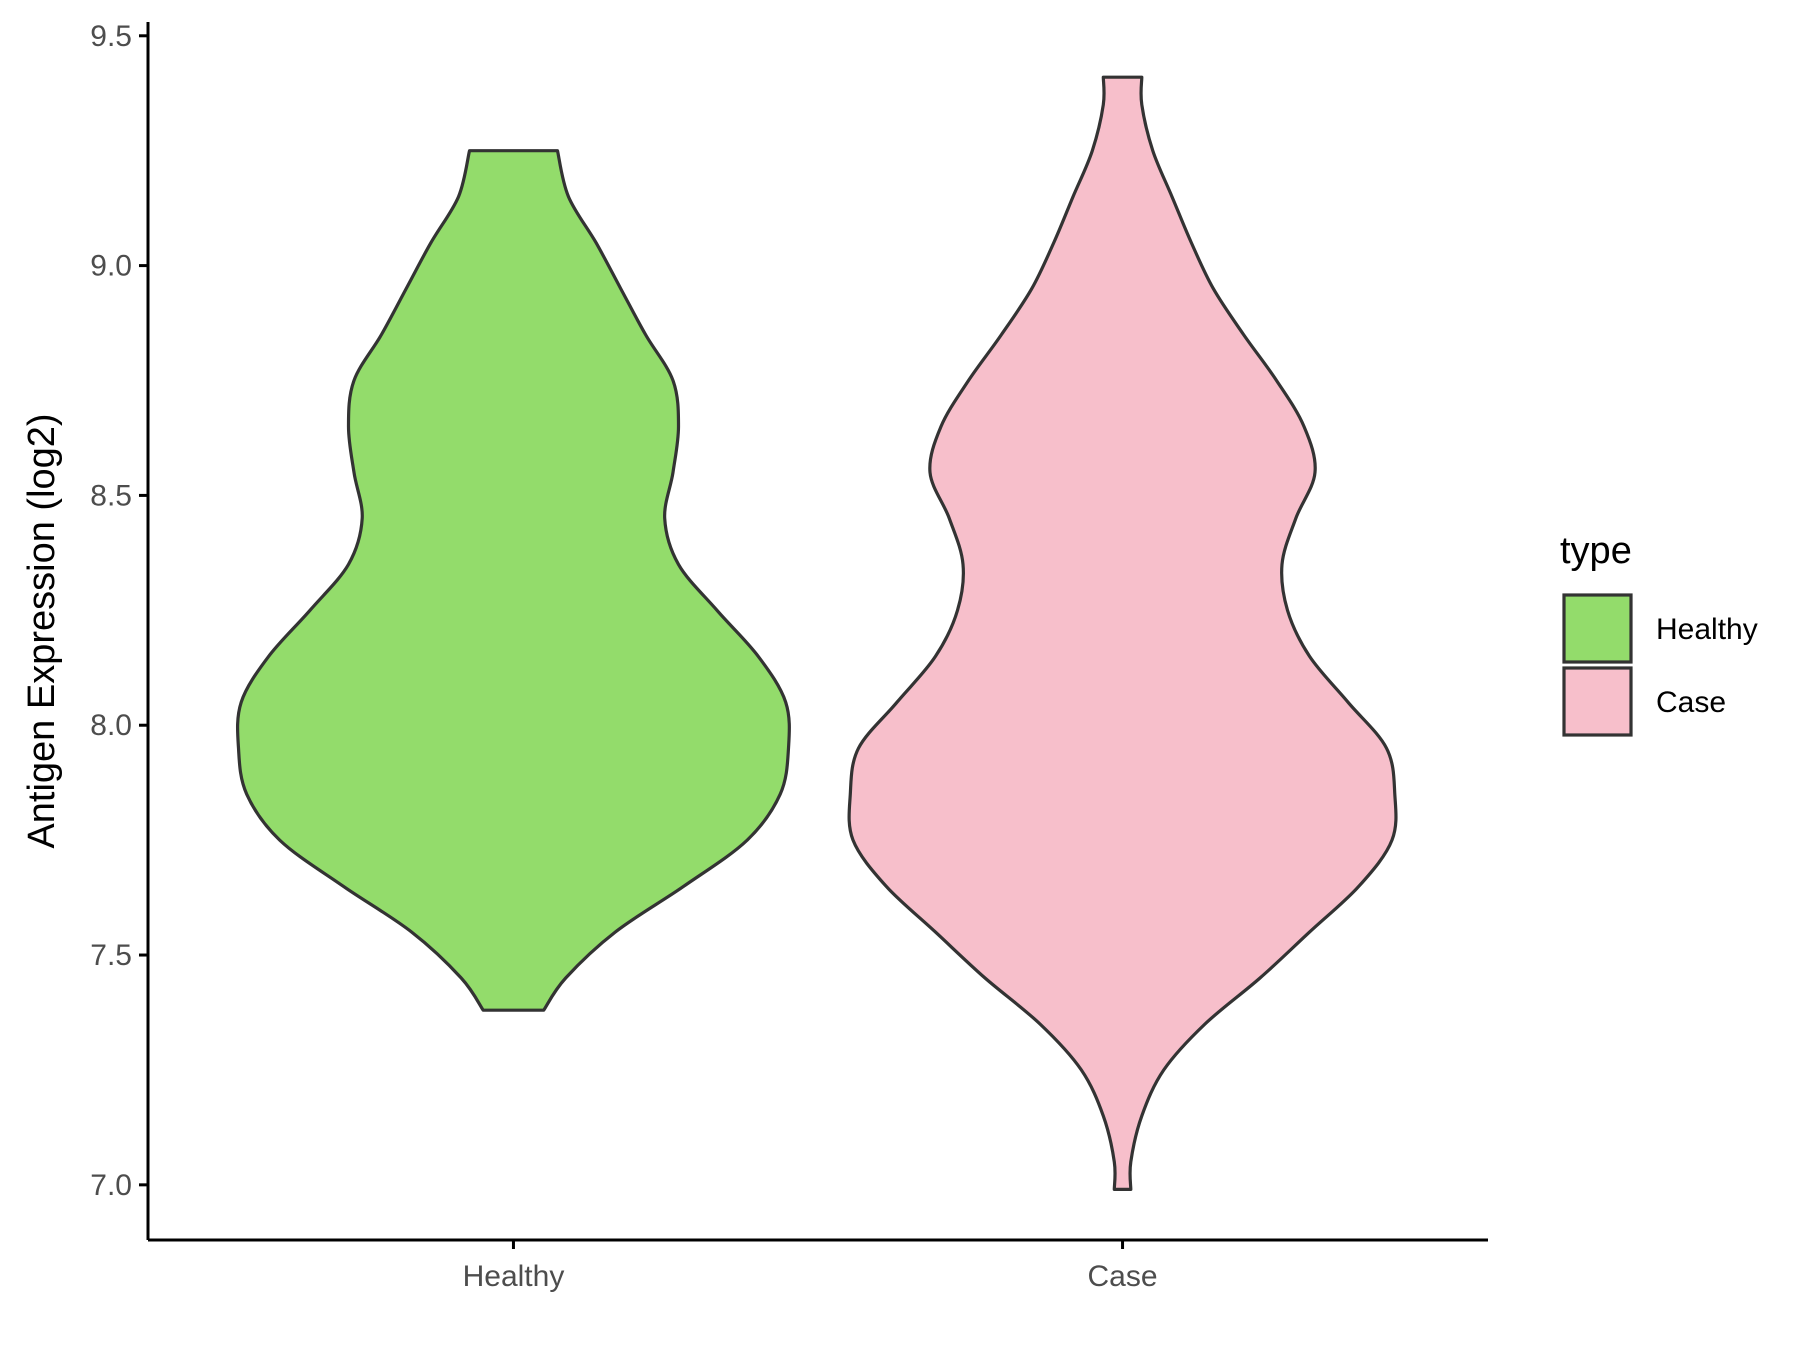  I want to click on y-axis-title: Antigen Expression (log2), so click(42, 630).